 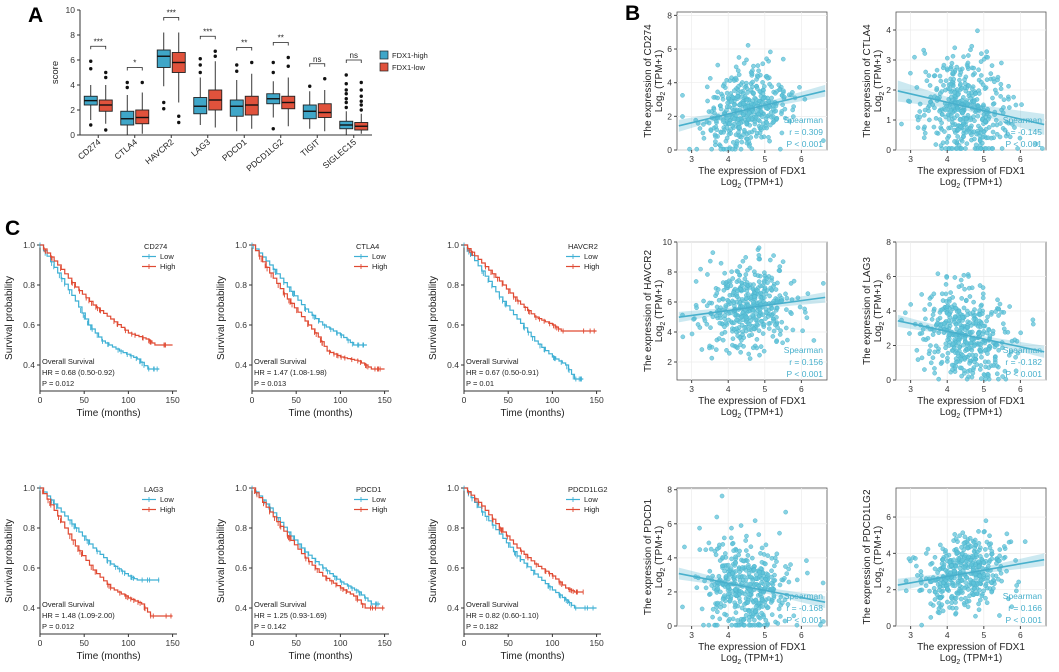 What do you see at coordinates (409, 67) in the screenshot?
I see `legend-label: FDX1-low` at bounding box center [409, 67].